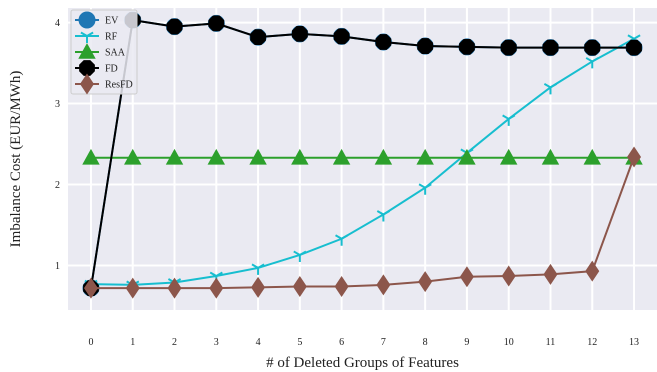 This screenshot has width=657, height=372. What do you see at coordinates (634, 342) in the screenshot?
I see `x-tick-label: 13` at bounding box center [634, 342].